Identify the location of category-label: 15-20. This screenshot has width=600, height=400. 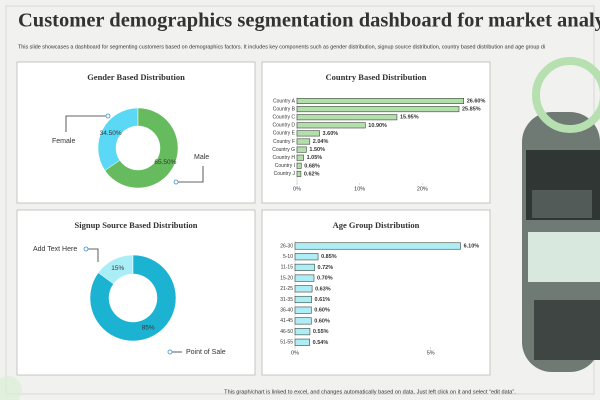
(286, 278).